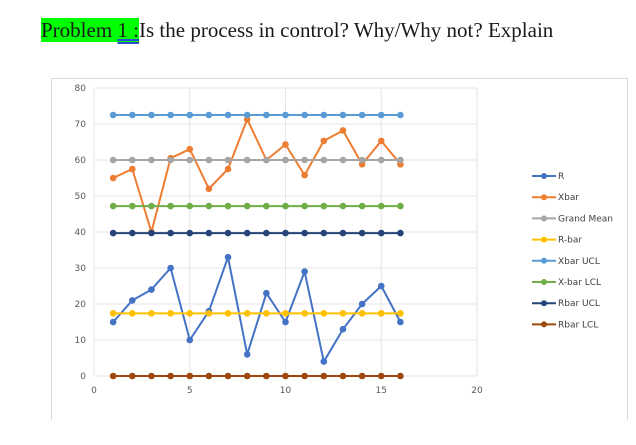 This screenshot has height=445, width=636. I want to click on legend-label: R-bar, so click(570, 241).